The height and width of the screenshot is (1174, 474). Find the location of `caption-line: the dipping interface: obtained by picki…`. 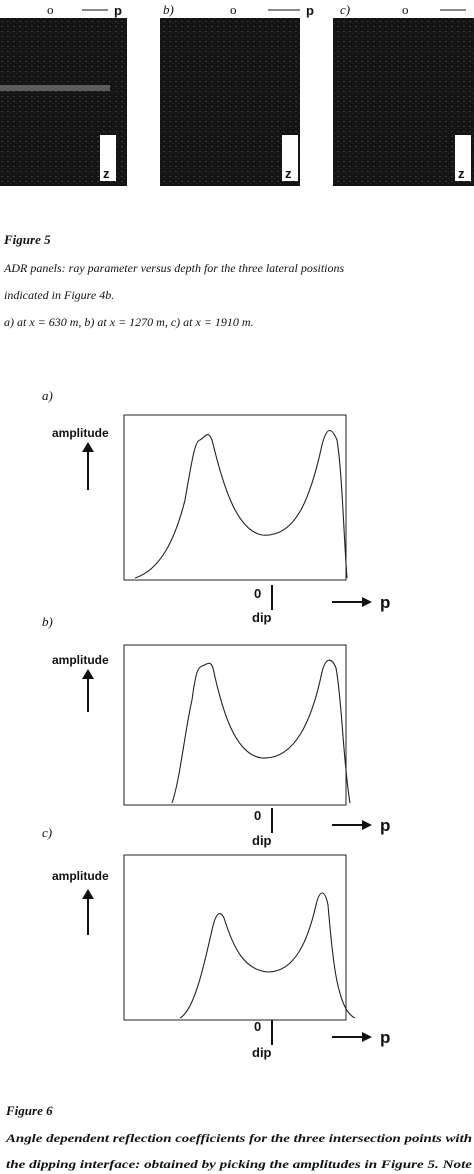

caption-line: the dipping interface: obtained by picki… is located at coordinates (239, 1165).